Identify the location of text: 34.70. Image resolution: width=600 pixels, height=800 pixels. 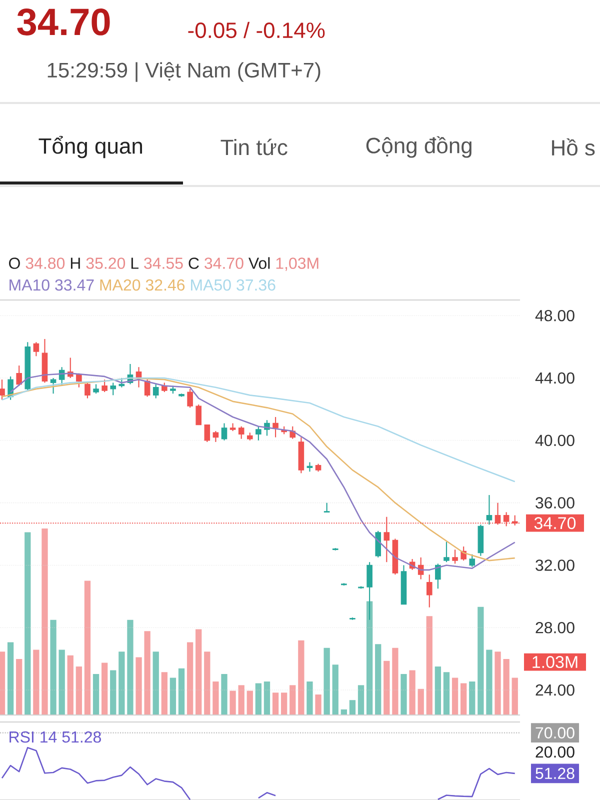
(224, 263).